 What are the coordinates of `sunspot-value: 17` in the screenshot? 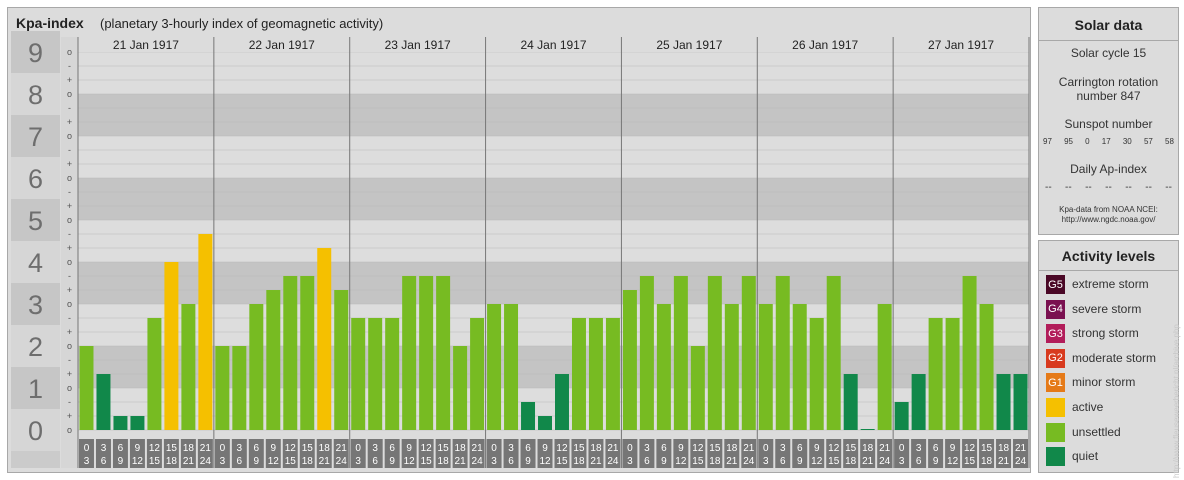 It's located at (1106, 141).